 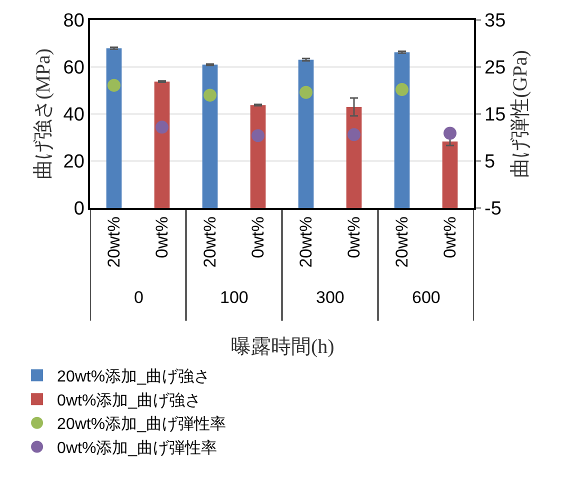 What do you see at coordinates (495, 21) in the screenshot?
I see `y2-tick-label: 35` at bounding box center [495, 21].